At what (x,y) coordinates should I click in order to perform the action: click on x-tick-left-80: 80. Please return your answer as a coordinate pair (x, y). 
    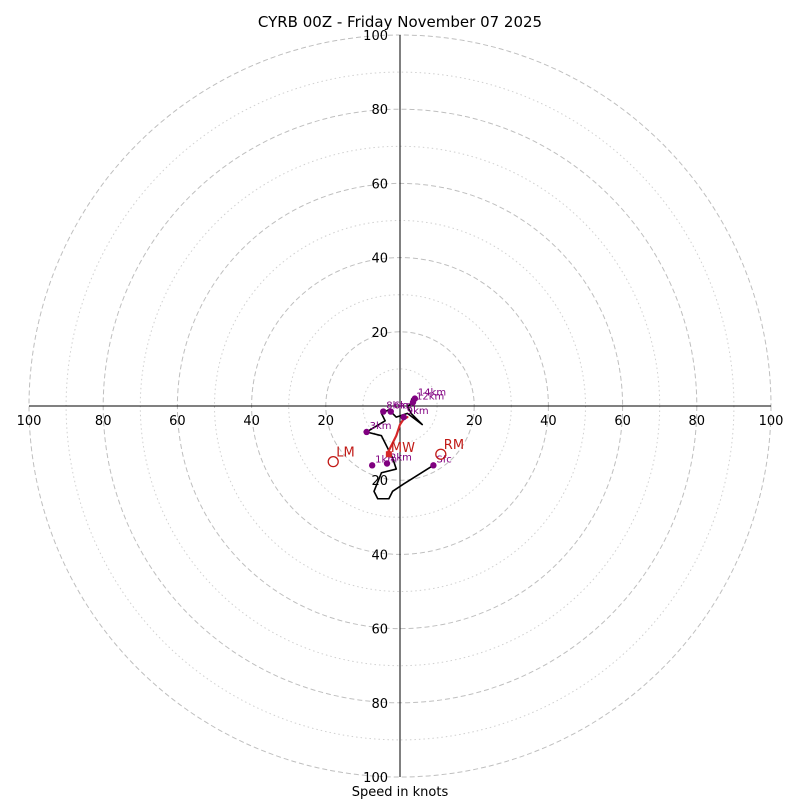
    Looking at the image, I should click on (103, 421).